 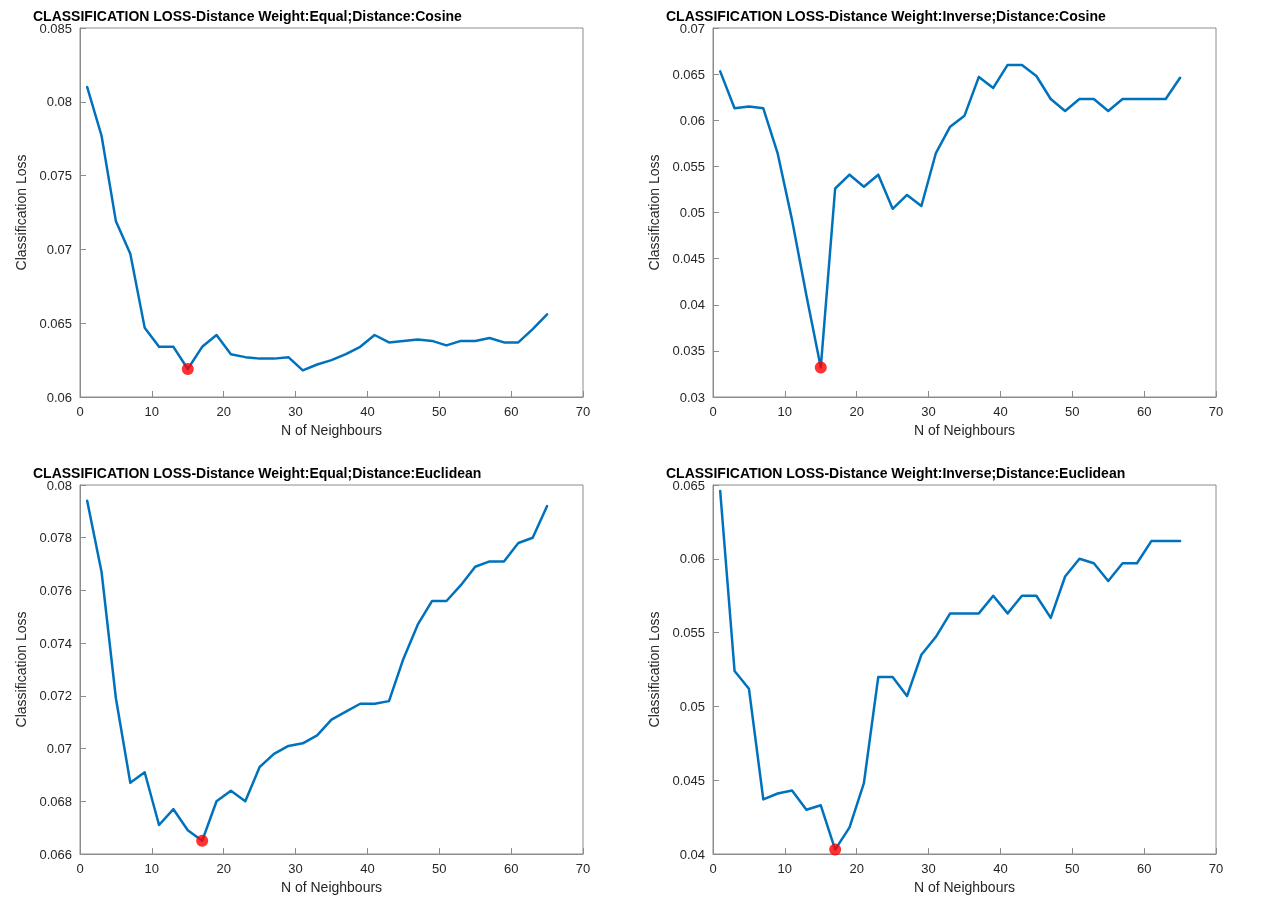 What do you see at coordinates (55, 590) in the screenshot?
I see `y-tick-label: 0.076` at bounding box center [55, 590].